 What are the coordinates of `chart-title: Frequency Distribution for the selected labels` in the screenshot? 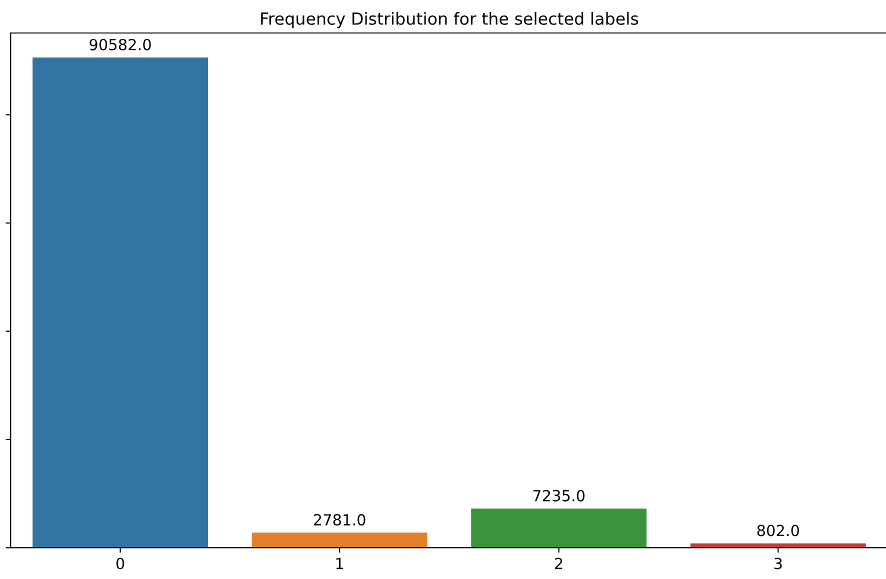 It's located at (449, 20).